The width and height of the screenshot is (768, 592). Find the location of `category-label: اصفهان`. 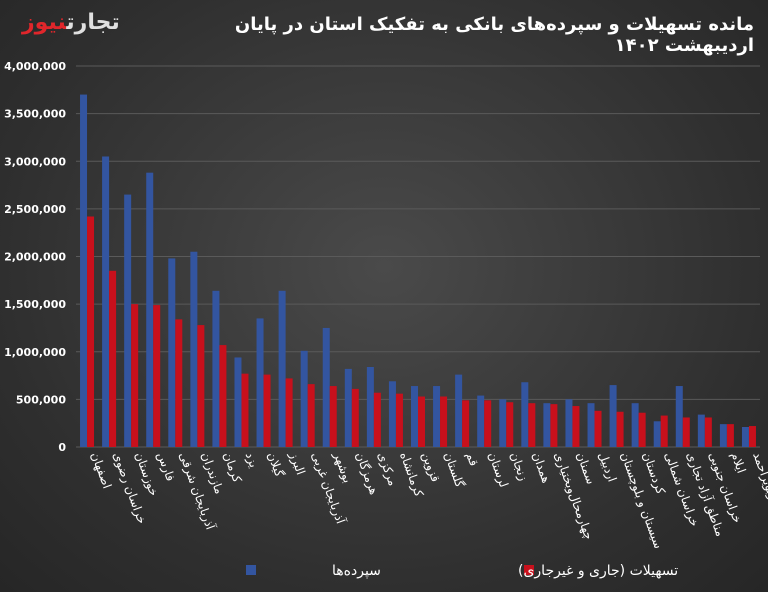

category-label: اصفهان is located at coordinates (101, 470).